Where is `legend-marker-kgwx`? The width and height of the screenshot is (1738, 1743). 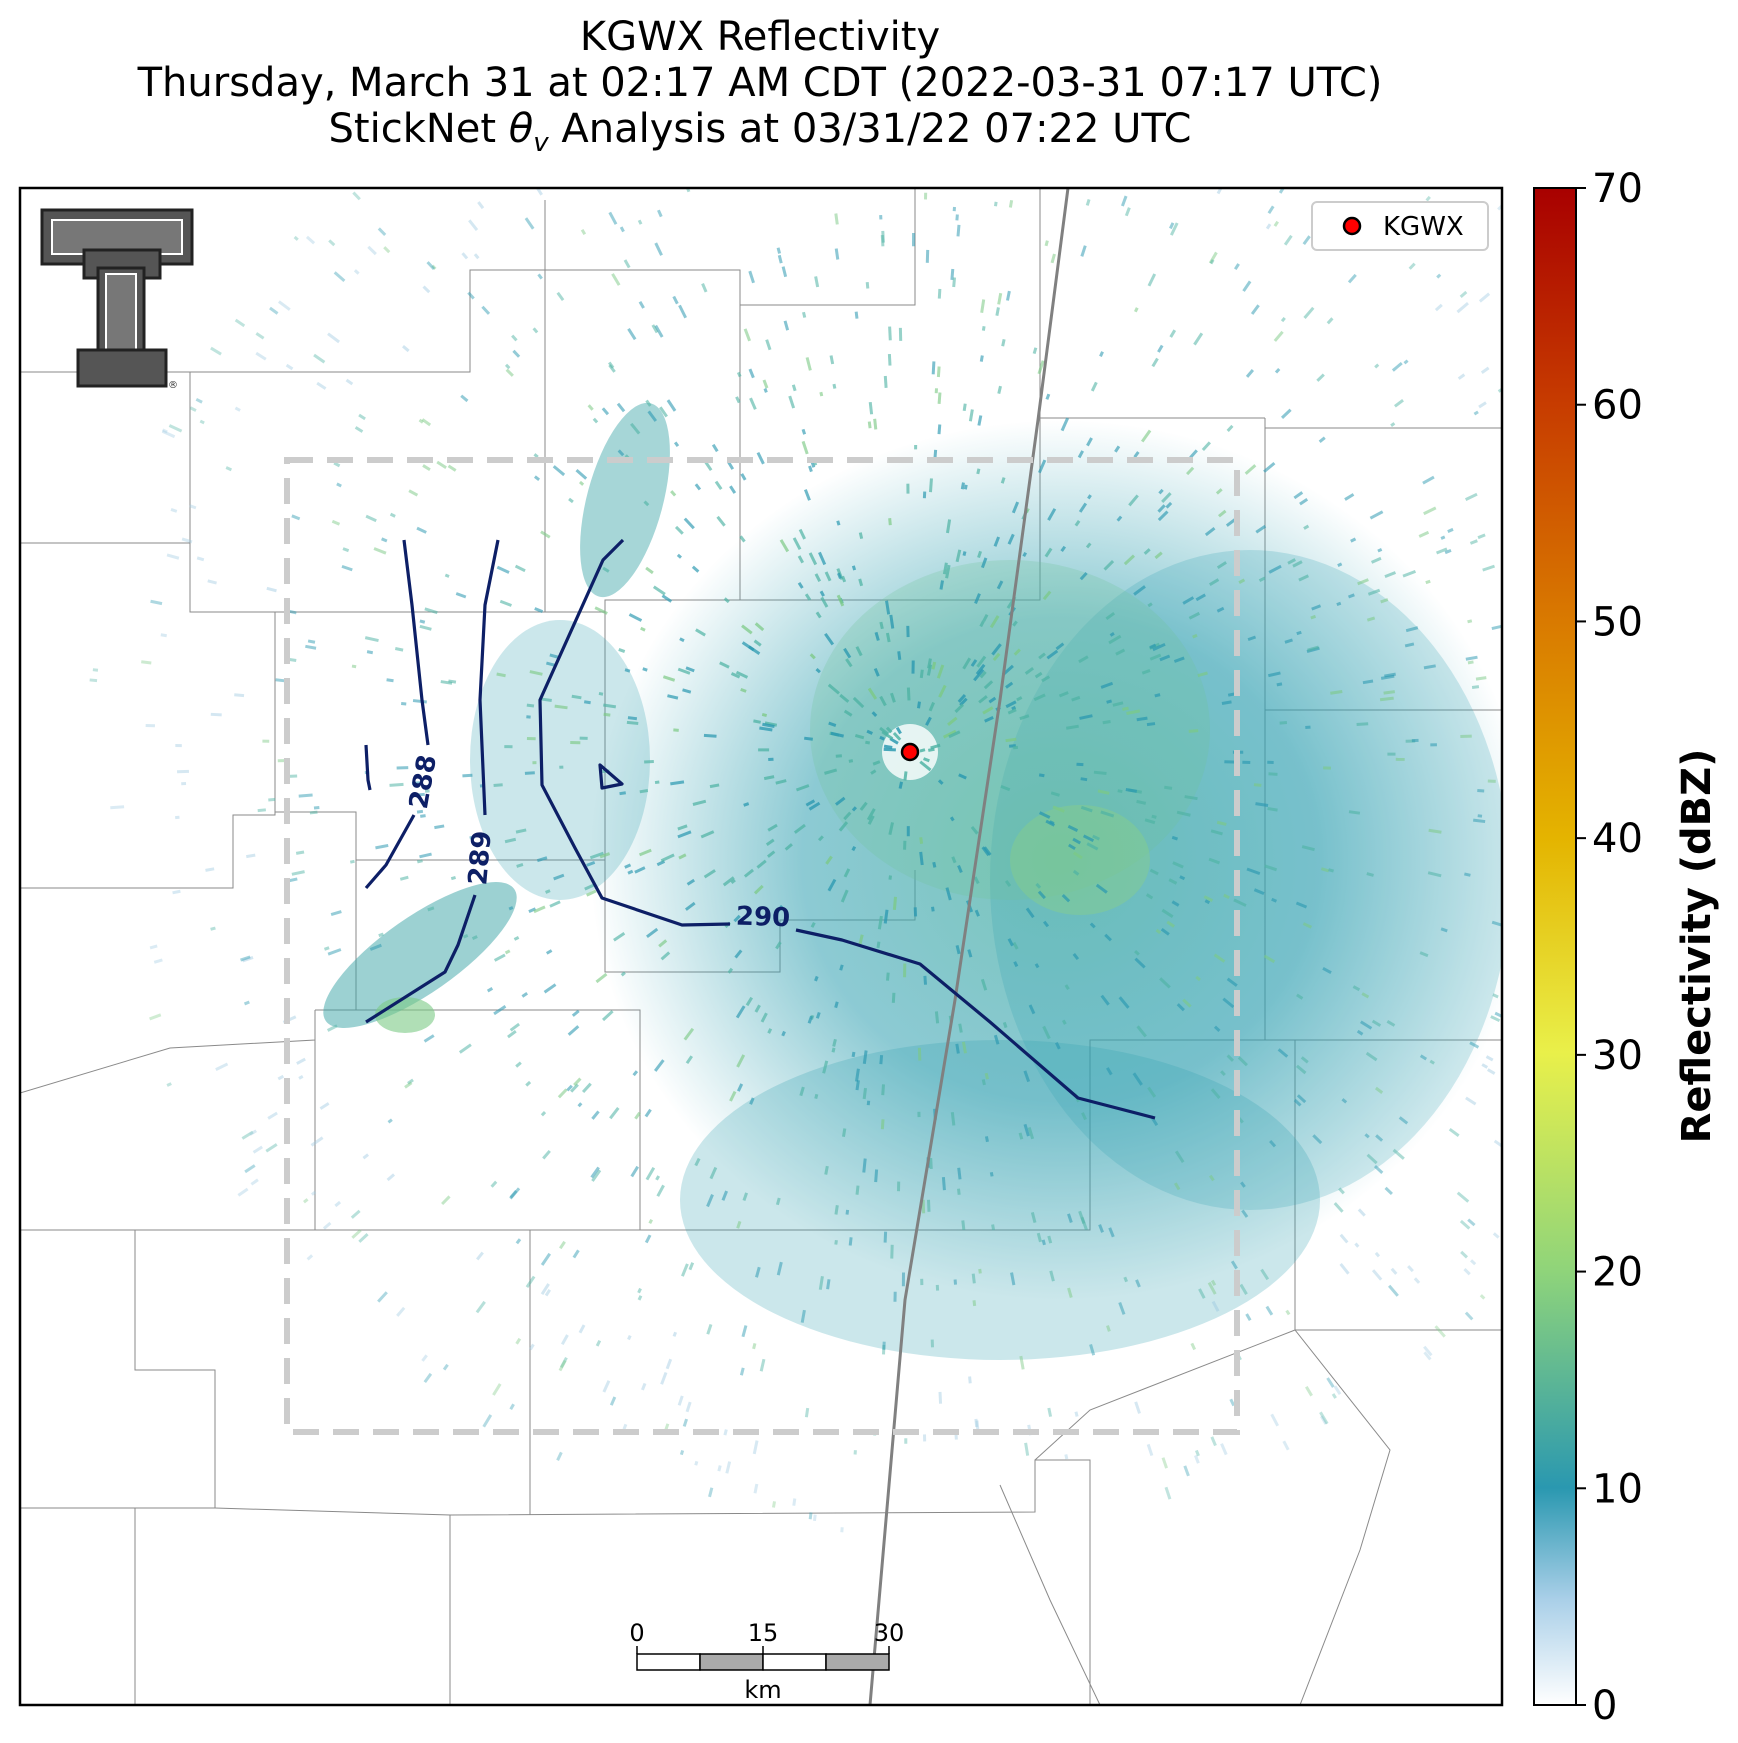
legend-marker-kgwx is located at coordinates (1352, 226).